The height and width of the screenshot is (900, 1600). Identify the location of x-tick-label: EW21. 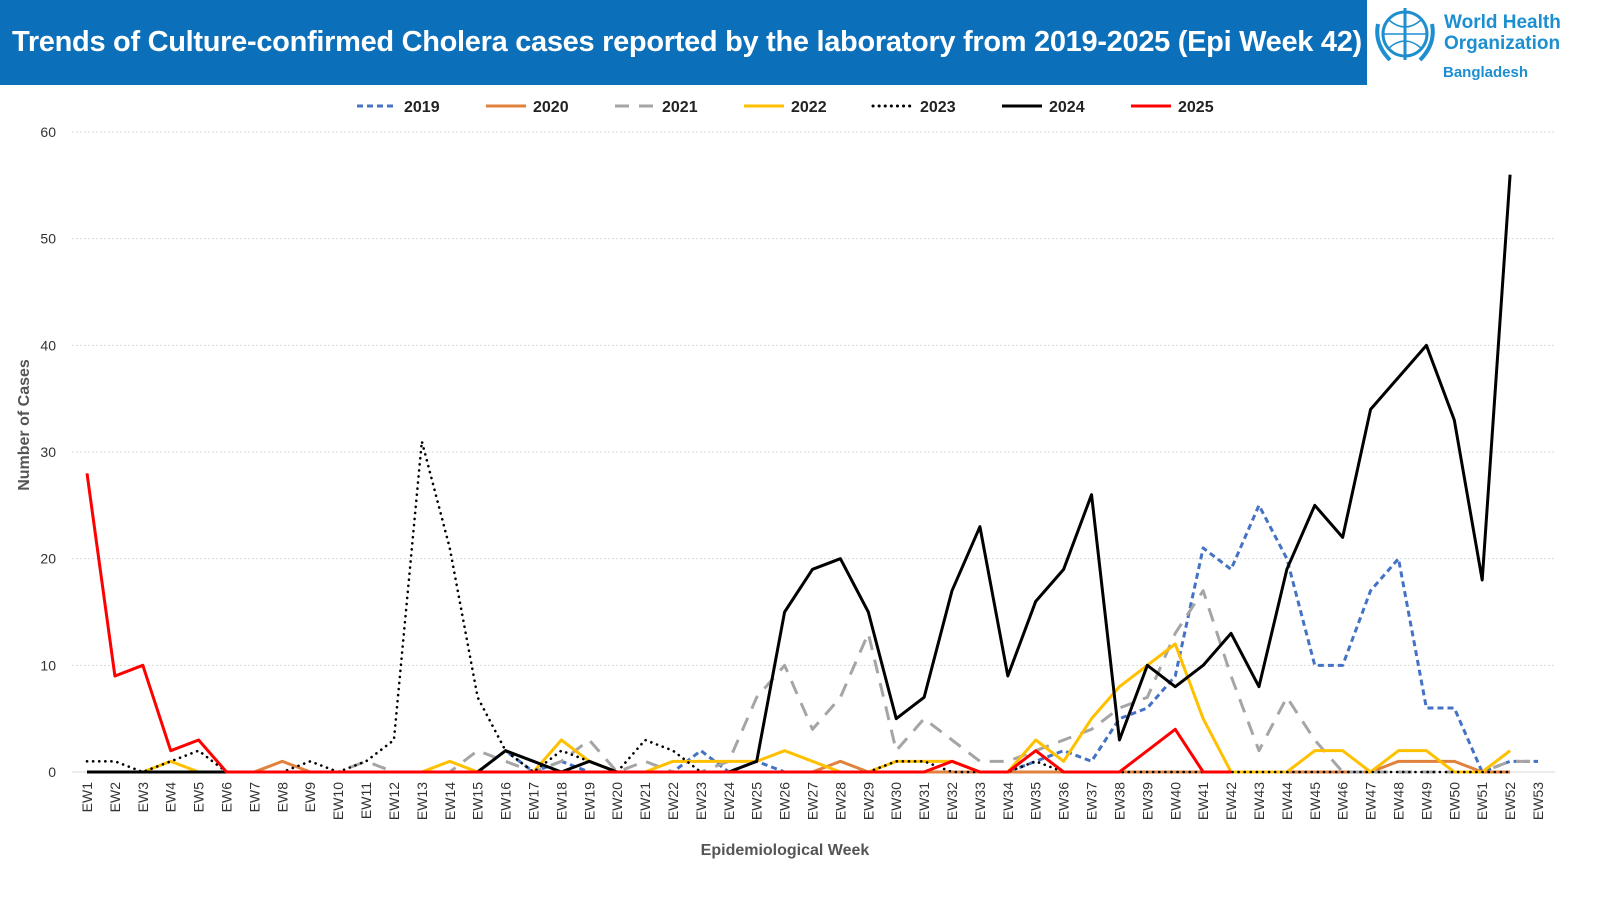
(645, 801).